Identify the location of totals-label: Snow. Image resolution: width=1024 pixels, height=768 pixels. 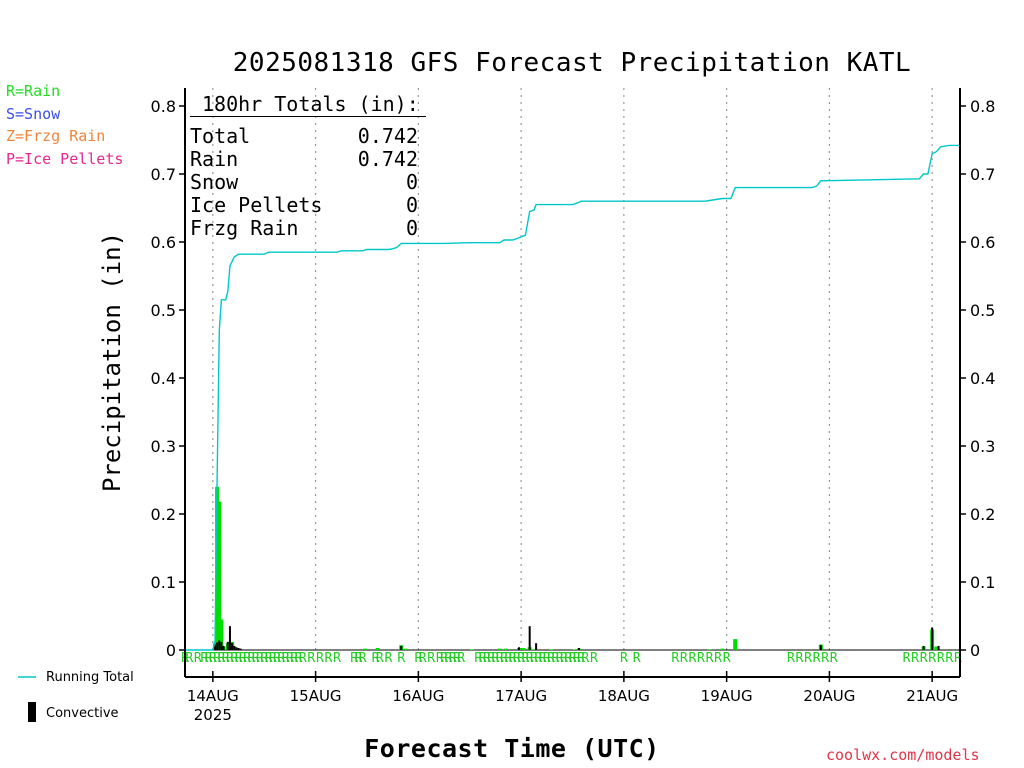
(214, 182).